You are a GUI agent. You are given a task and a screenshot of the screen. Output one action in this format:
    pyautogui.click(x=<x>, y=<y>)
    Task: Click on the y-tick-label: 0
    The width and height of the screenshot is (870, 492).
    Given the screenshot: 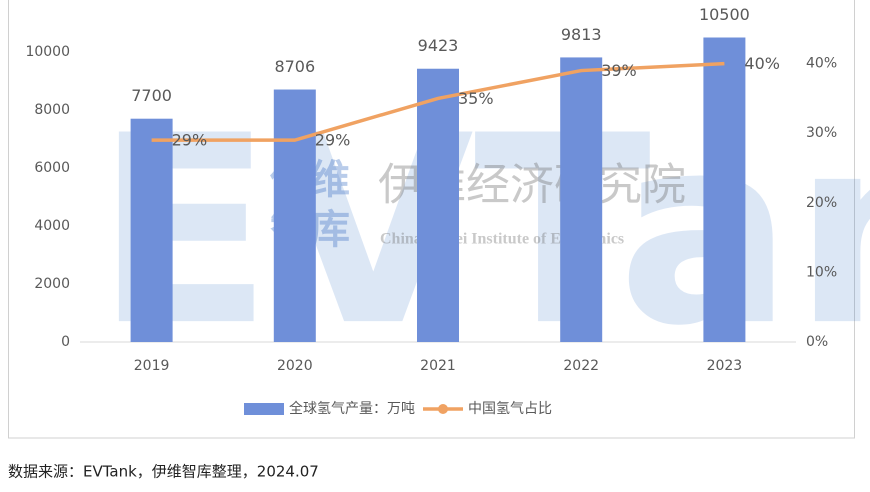 What is the action you would take?
    pyautogui.click(x=65, y=342)
    